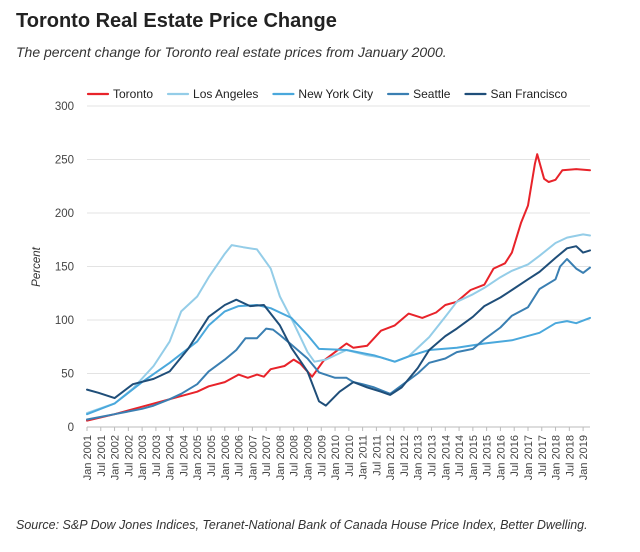  Describe the element at coordinates (281, 457) in the screenshot. I see `x-tick-label: Jan 2008` at that location.